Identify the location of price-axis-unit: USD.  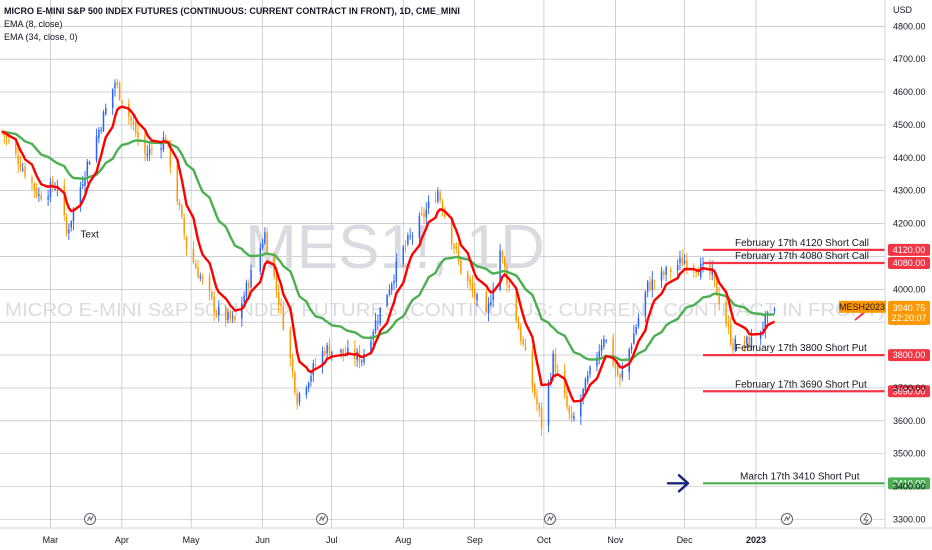
(903, 10).